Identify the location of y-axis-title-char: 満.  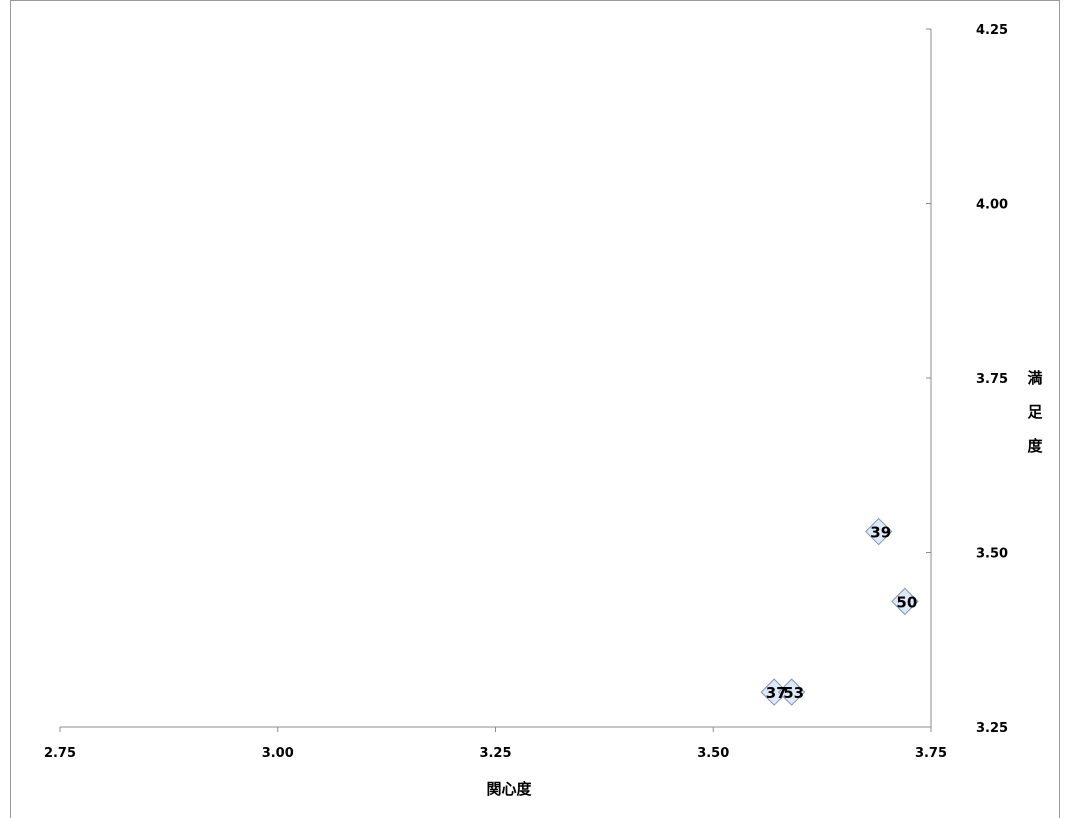
(1034, 378).